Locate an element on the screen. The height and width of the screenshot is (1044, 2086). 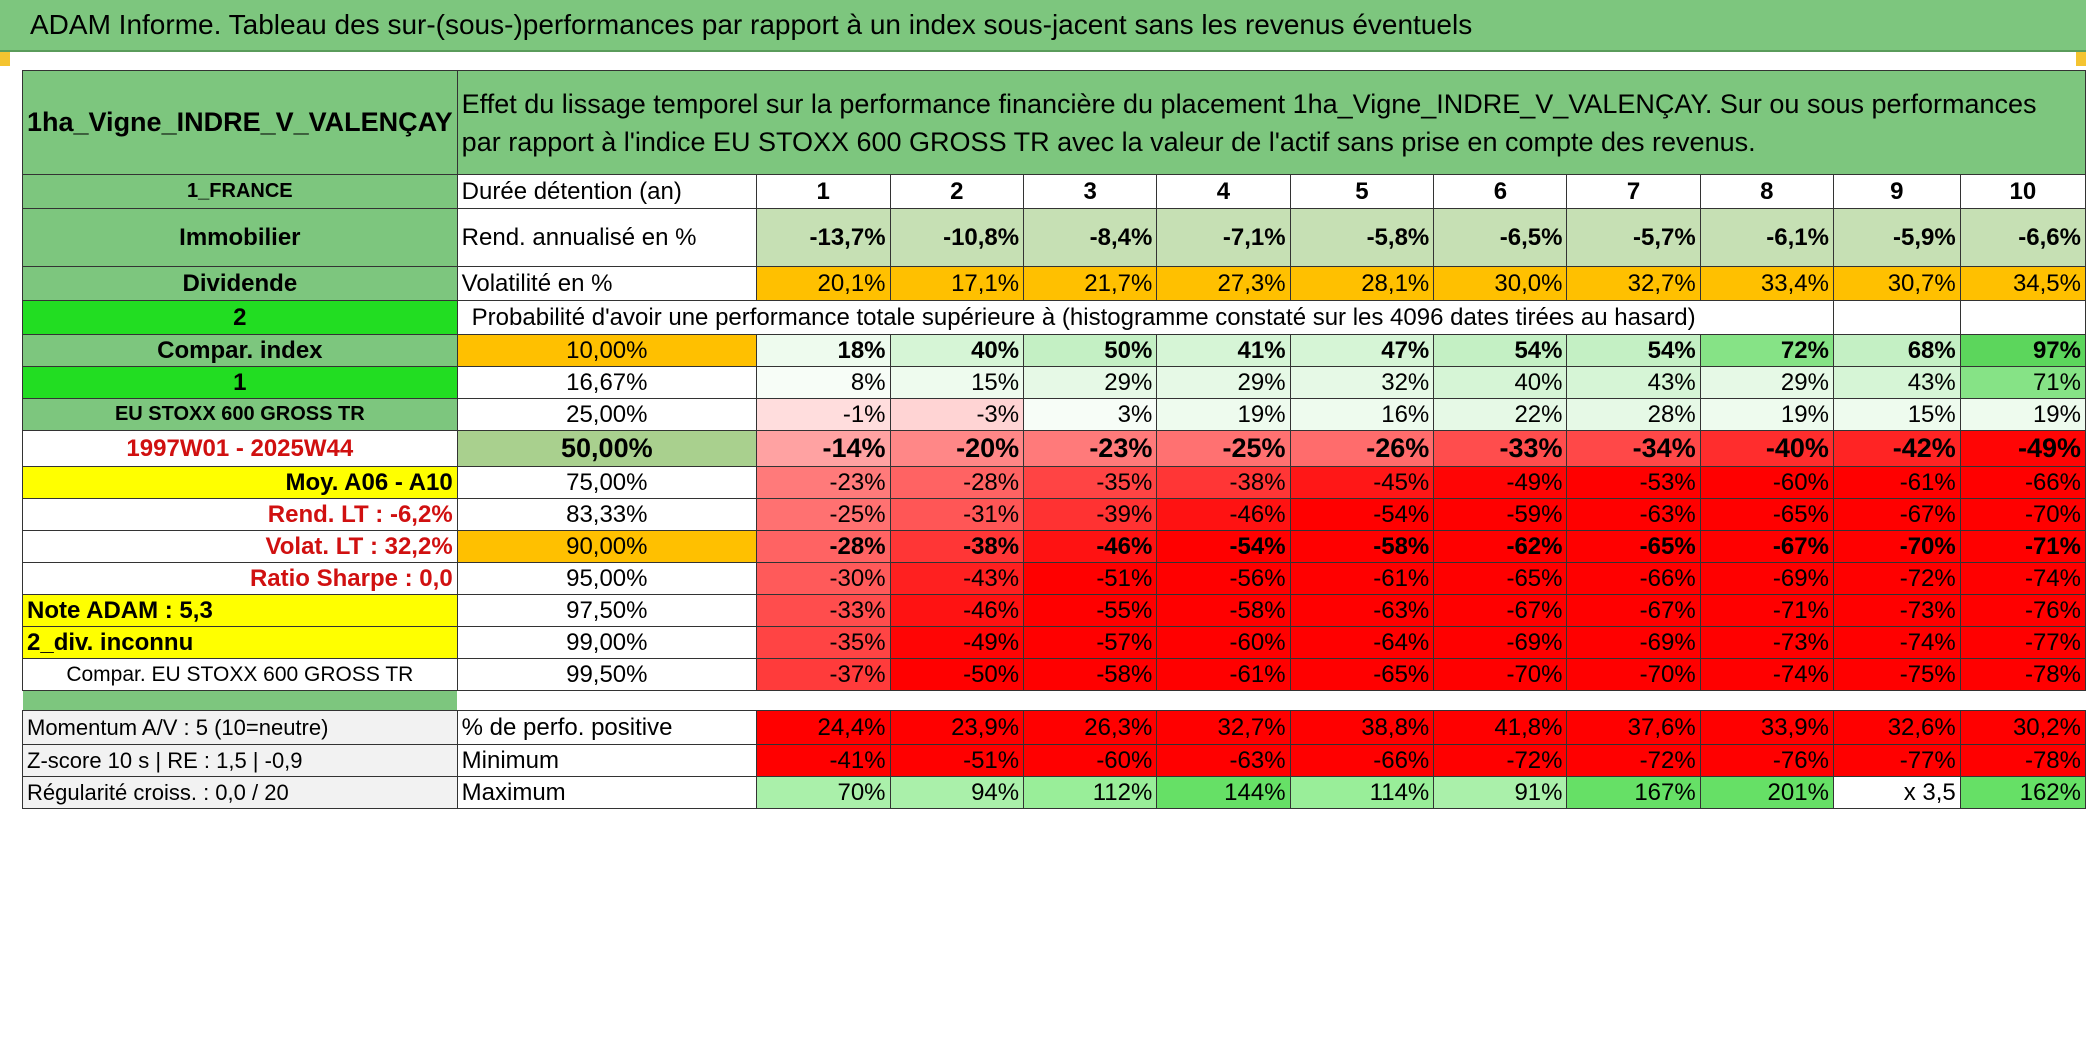
percentile-label: 97,50% is located at coordinates (606, 610).